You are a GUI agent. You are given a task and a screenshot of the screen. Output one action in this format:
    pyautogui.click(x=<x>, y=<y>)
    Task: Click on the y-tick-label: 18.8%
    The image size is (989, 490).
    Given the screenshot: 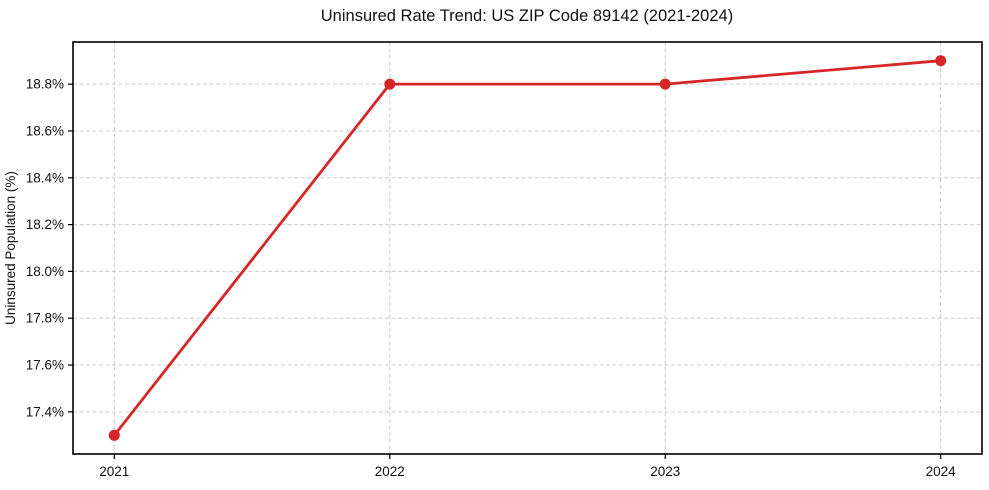 What is the action you would take?
    pyautogui.click(x=45, y=84)
    